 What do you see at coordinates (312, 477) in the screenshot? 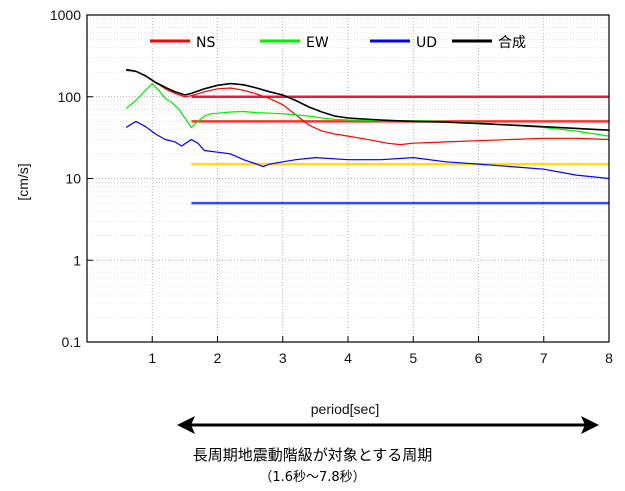
I see `range-caption-subtitle: （1.6秒～7.8秒）` at bounding box center [312, 477].